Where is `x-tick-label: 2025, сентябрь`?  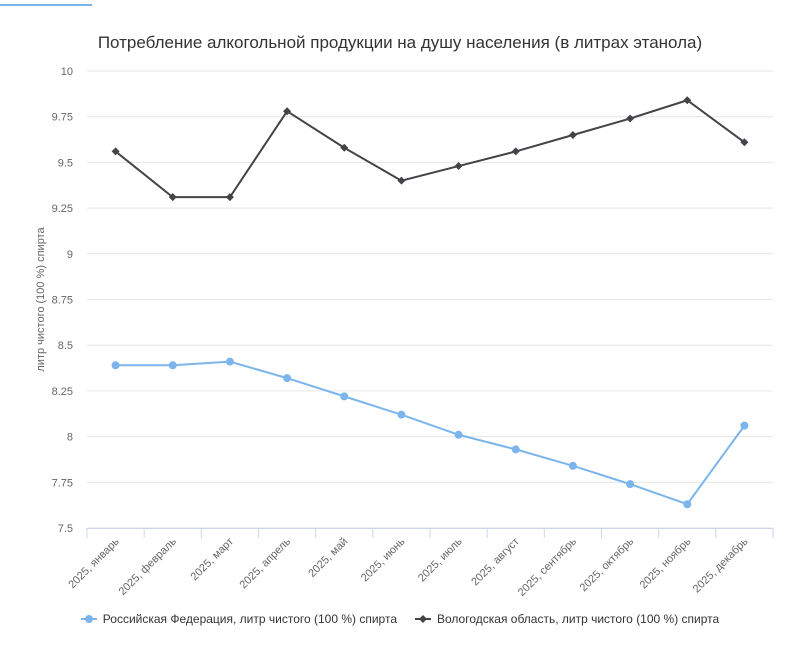
x-tick-label: 2025, сентябрь is located at coordinates (547, 566).